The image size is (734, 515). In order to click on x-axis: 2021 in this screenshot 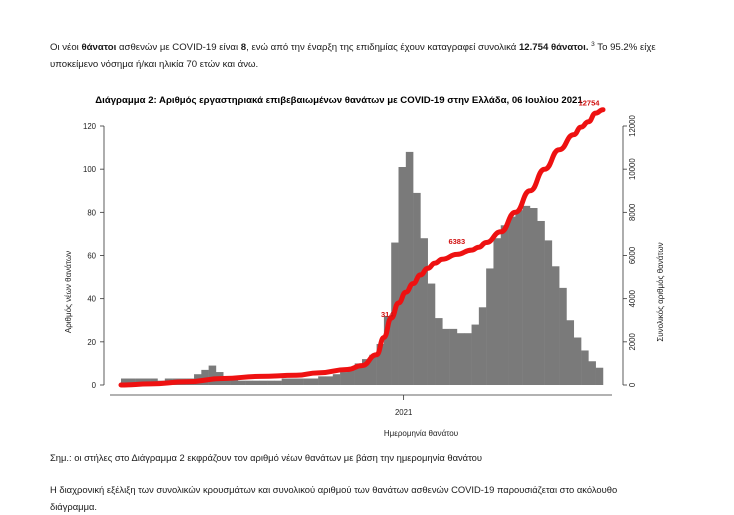, I will do `click(361, 405)`.